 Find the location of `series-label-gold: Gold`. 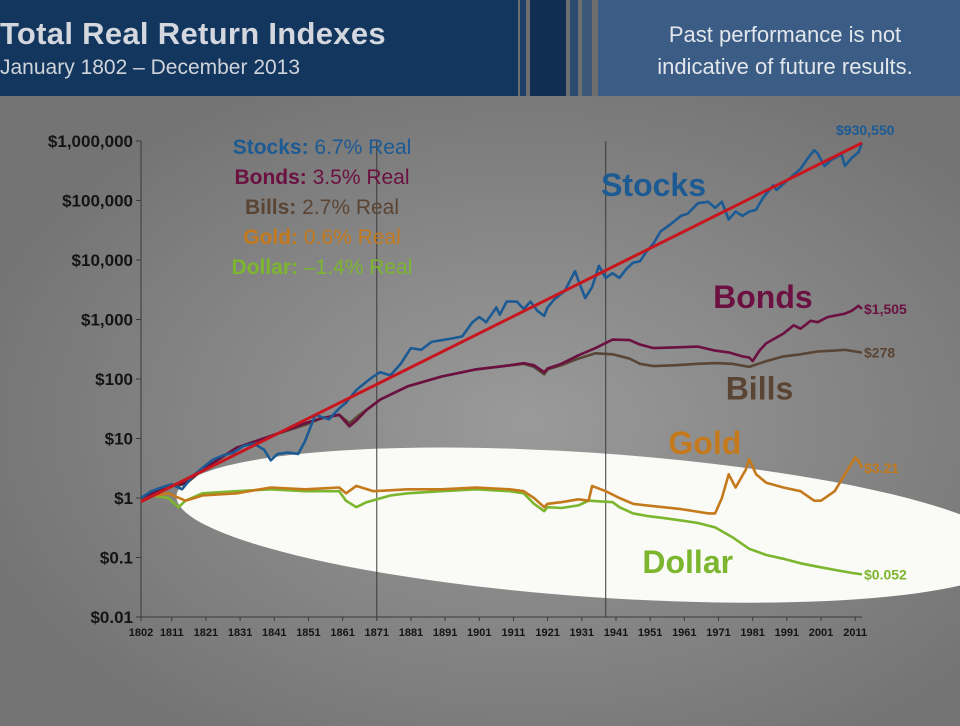

series-label-gold: Gold is located at coordinates (704, 443).